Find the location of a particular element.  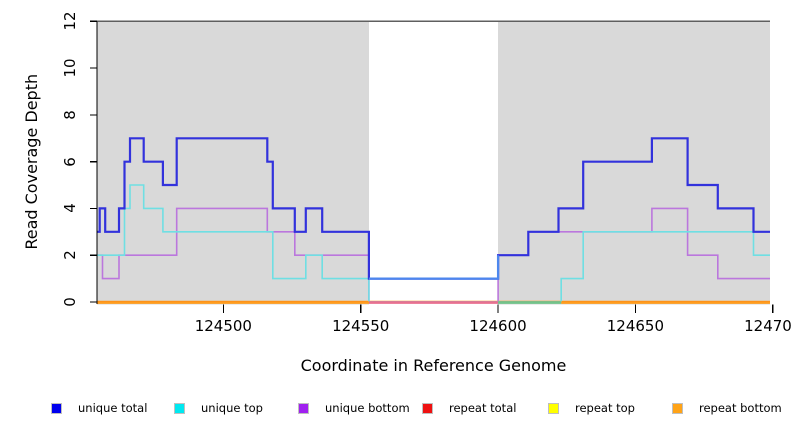

x-tick-label-124500: 124500 is located at coordinates (223, 326).